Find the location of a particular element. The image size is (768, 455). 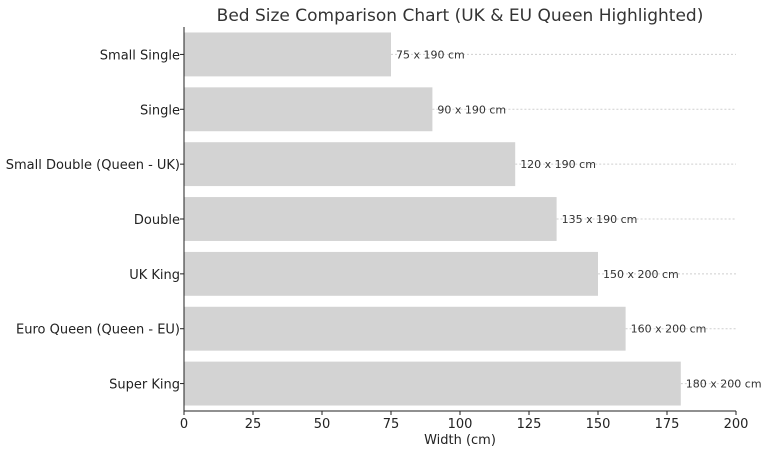

category-label: Euro Queen (Queen - EU) is located at coordinates (98, 330).